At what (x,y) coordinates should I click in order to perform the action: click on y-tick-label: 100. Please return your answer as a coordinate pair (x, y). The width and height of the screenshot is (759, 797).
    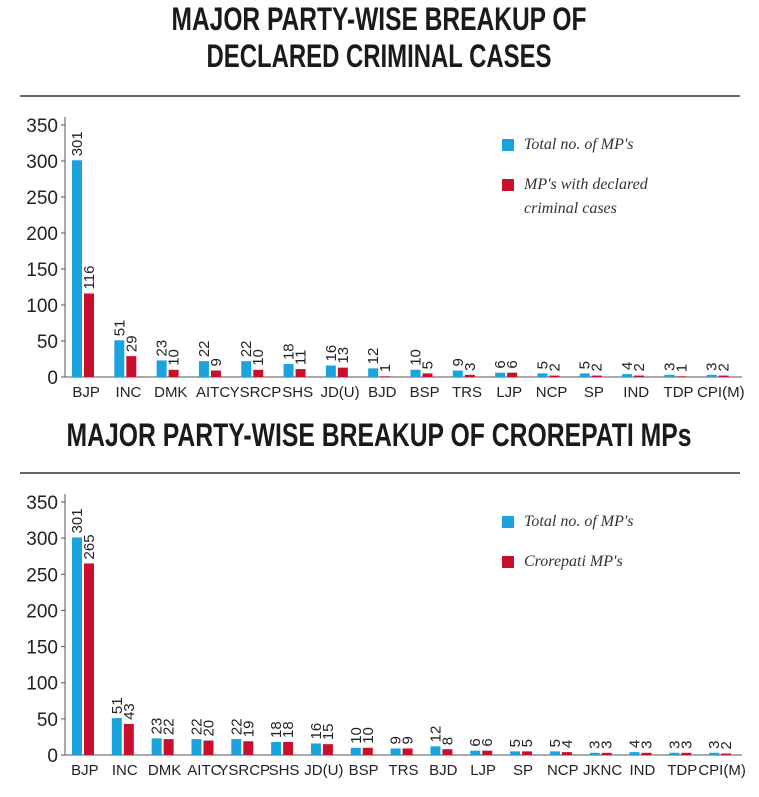
    Looking at the image, I should click on (42, 684).